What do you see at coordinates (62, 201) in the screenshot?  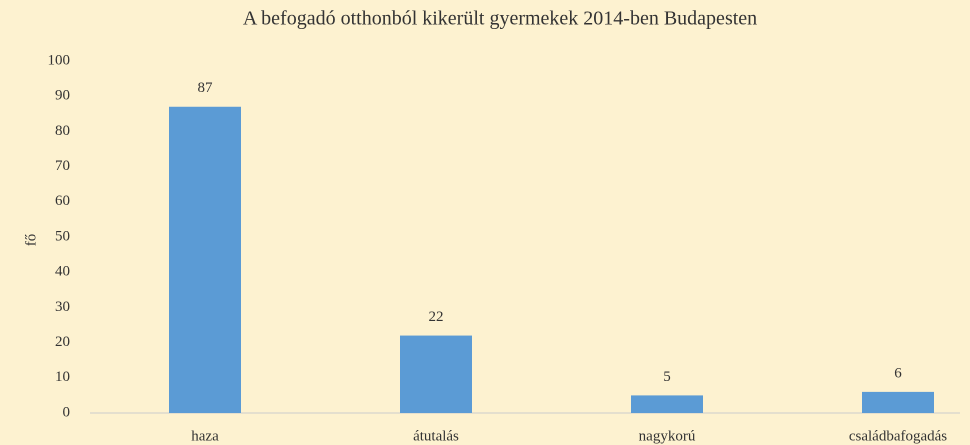 I see `y-tick-label: 60` at bounding box center [62, 201].